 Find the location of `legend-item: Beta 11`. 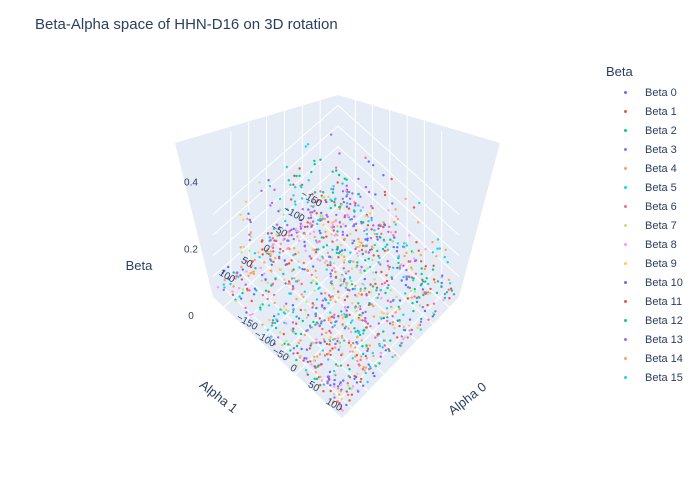

legend-item: Beta 11 is located at coordinates (653, 301).